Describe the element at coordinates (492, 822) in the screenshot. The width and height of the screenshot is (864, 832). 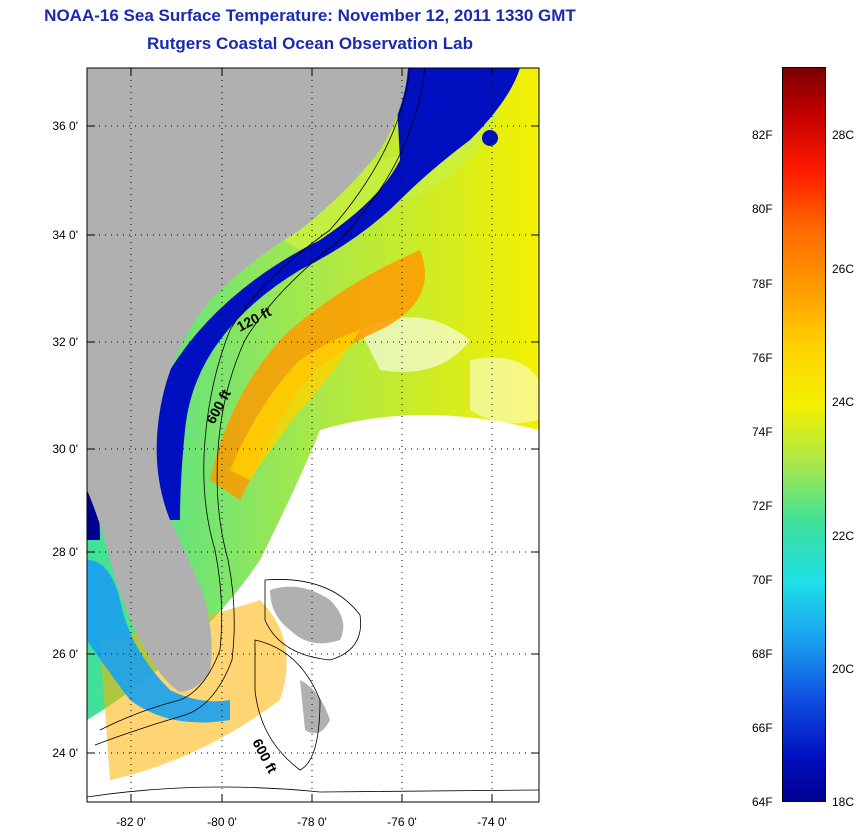
I see `lon-label: -74 0'` at that location.